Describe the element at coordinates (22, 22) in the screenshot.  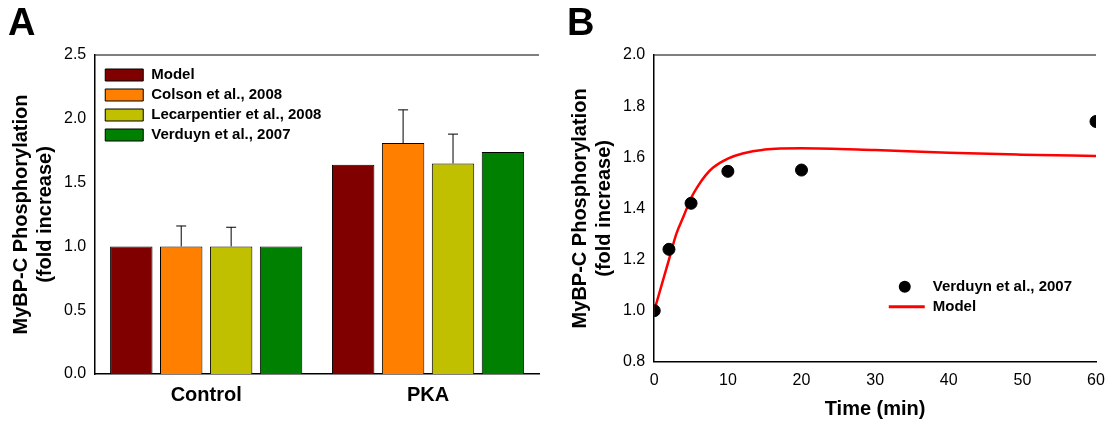
I see `chart-title: A` at that location.